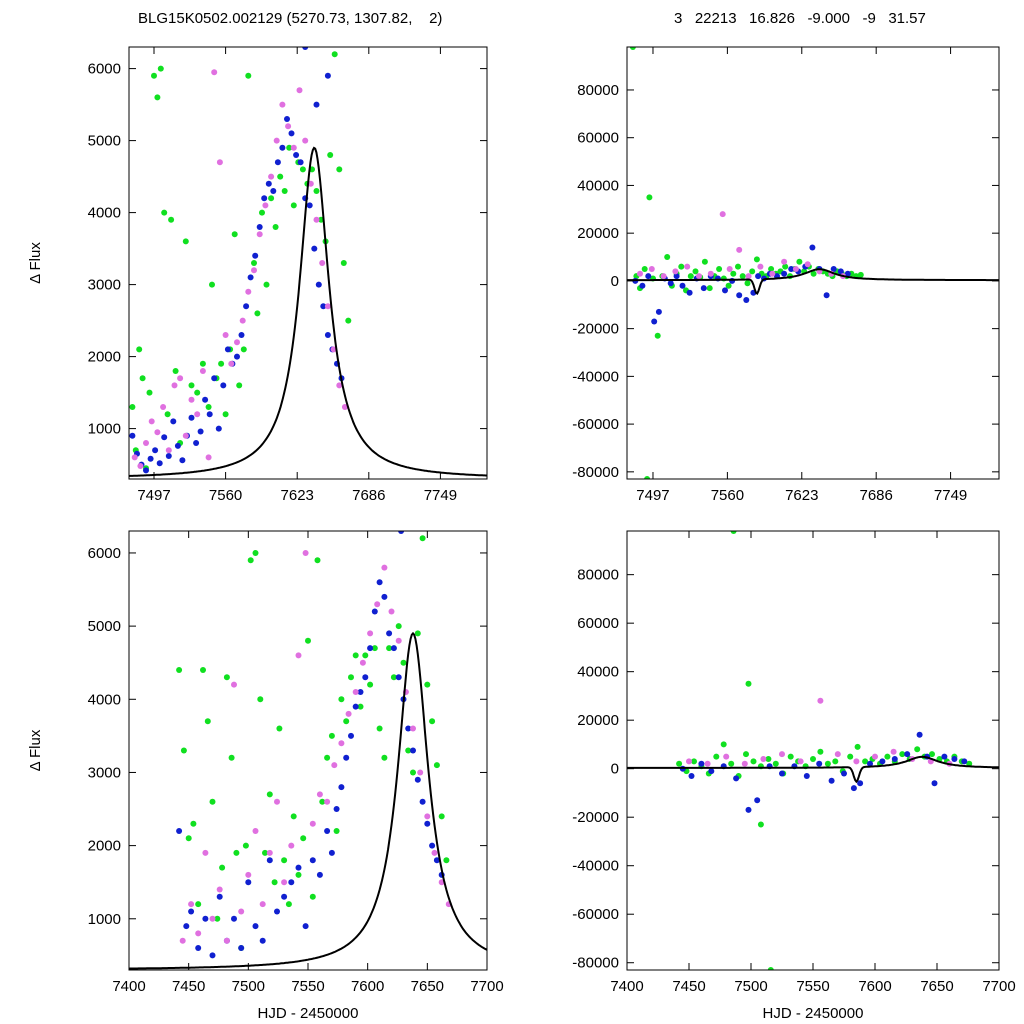  I want to click on y-tick-label: 2000, so click(104, 846).